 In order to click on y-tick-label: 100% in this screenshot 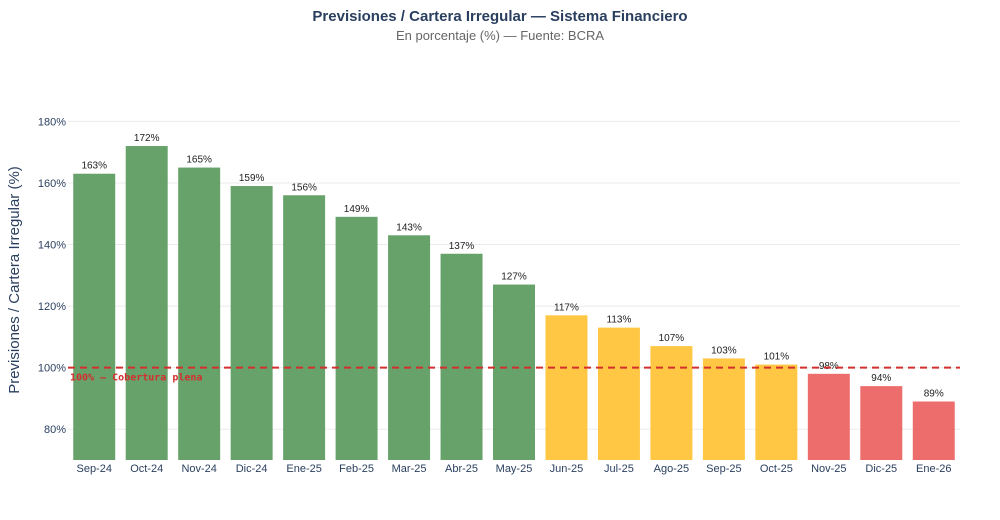, I will do `click(52, 369)`.